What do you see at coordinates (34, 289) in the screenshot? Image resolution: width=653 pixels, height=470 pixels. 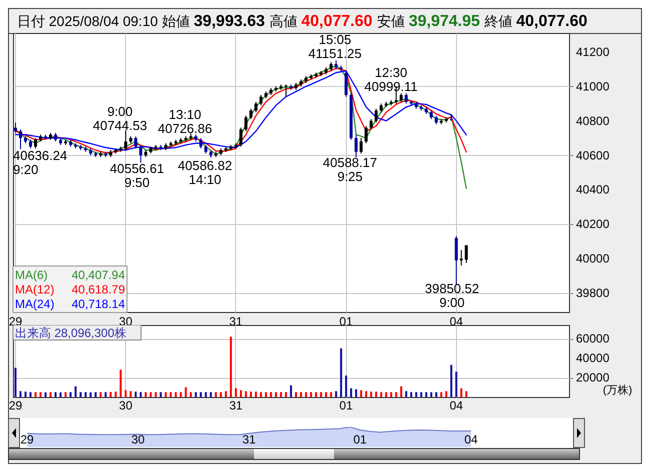 I see `text: MA(12)` at bounding box center [34, 289].